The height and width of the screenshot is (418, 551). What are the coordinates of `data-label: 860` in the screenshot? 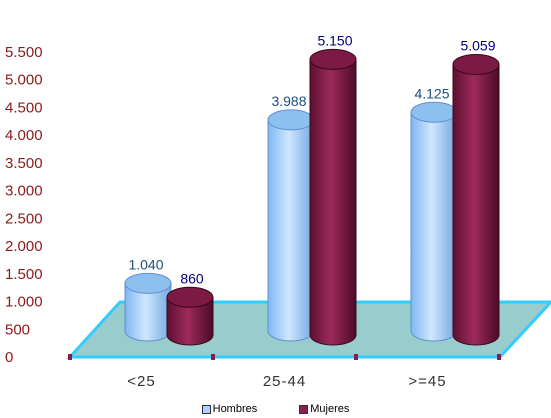 It's located at (192, 278).